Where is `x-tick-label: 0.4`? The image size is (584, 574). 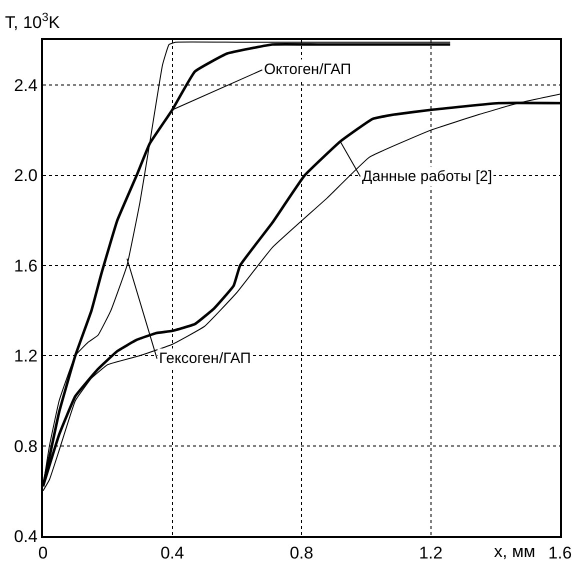
x-tick-label: 0.4 is located at coordinates (172, 552).